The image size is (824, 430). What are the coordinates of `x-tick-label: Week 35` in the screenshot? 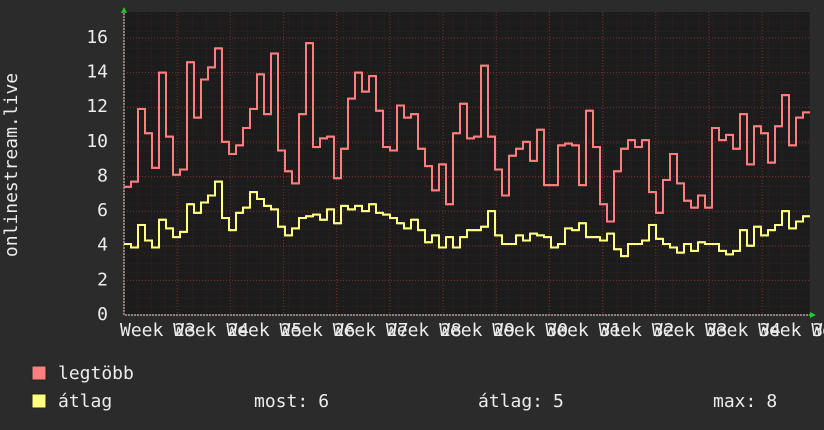 It's located at (791, 330).